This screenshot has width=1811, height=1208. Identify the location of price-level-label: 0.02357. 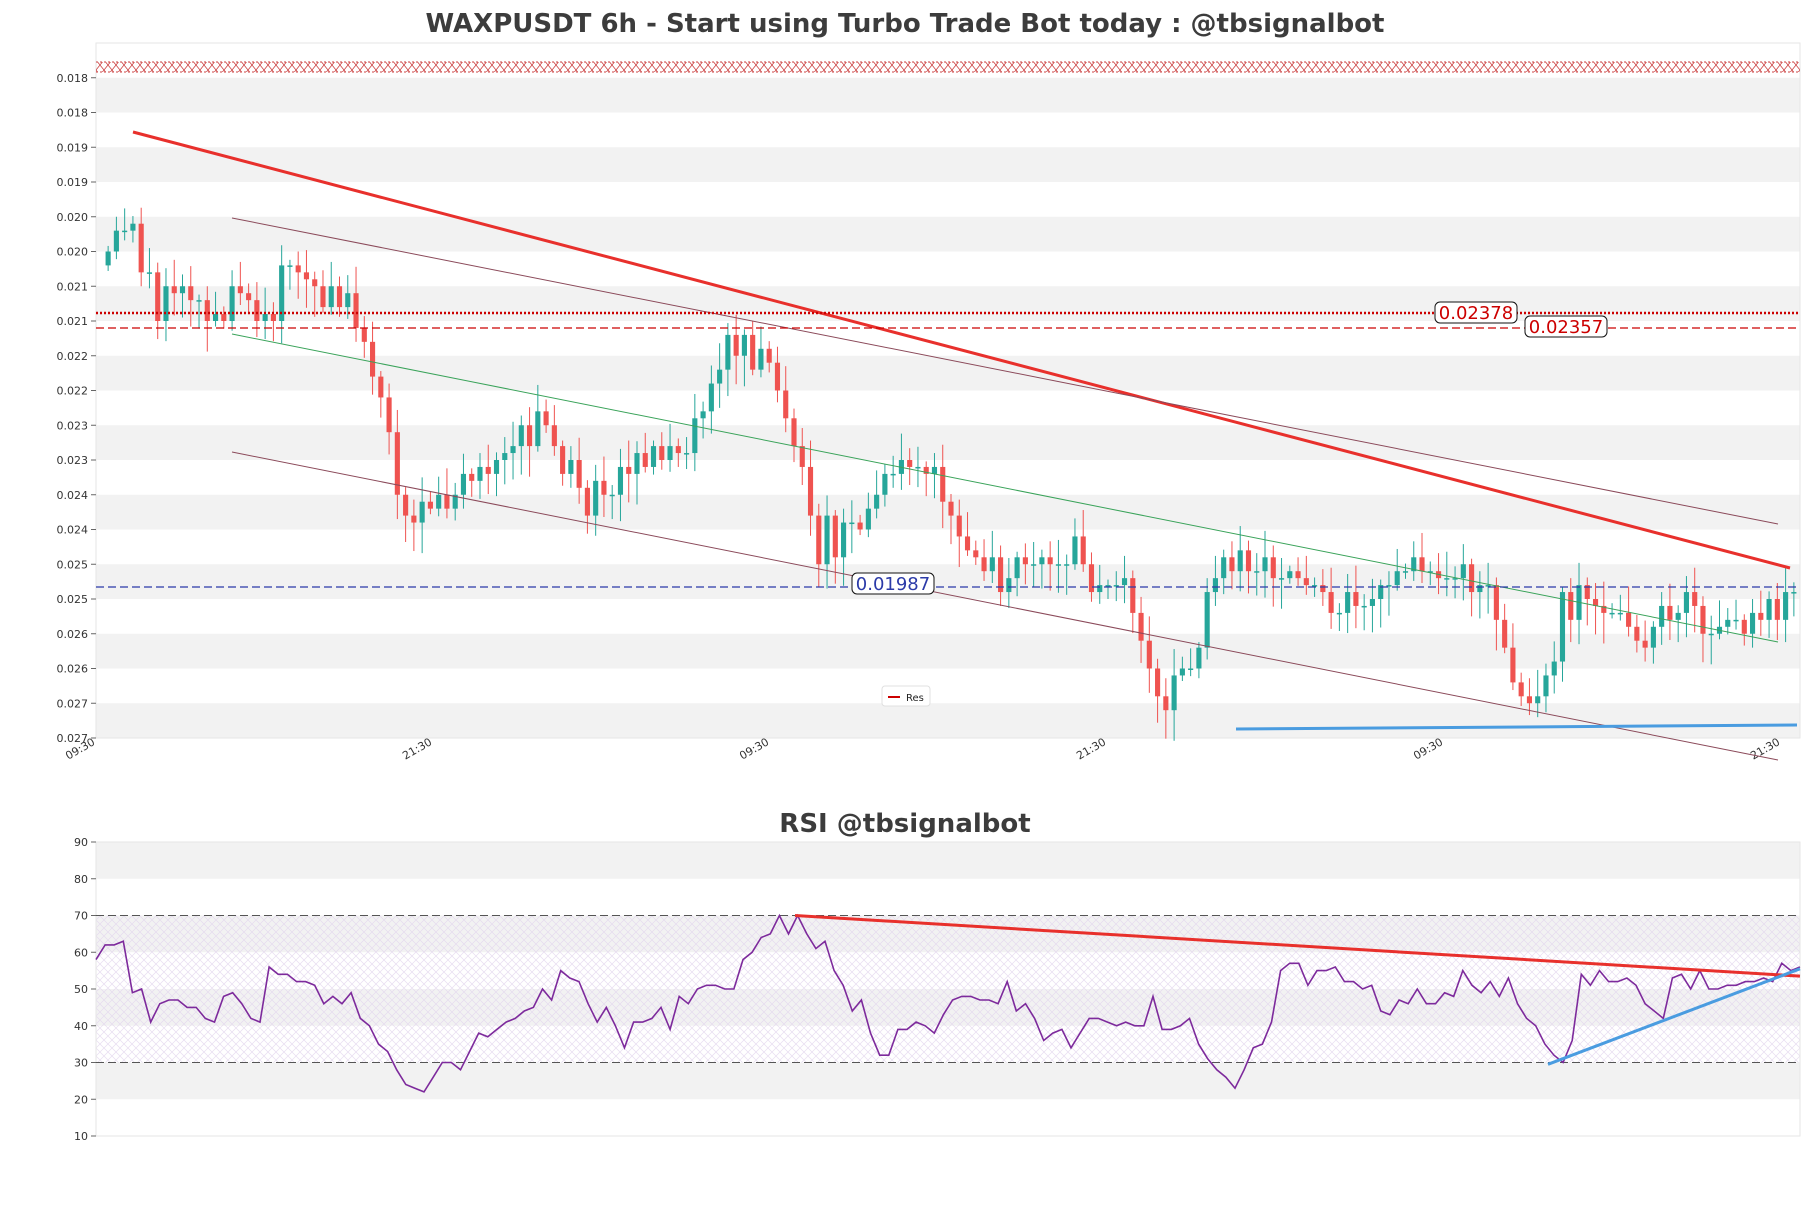
(1566, 327).